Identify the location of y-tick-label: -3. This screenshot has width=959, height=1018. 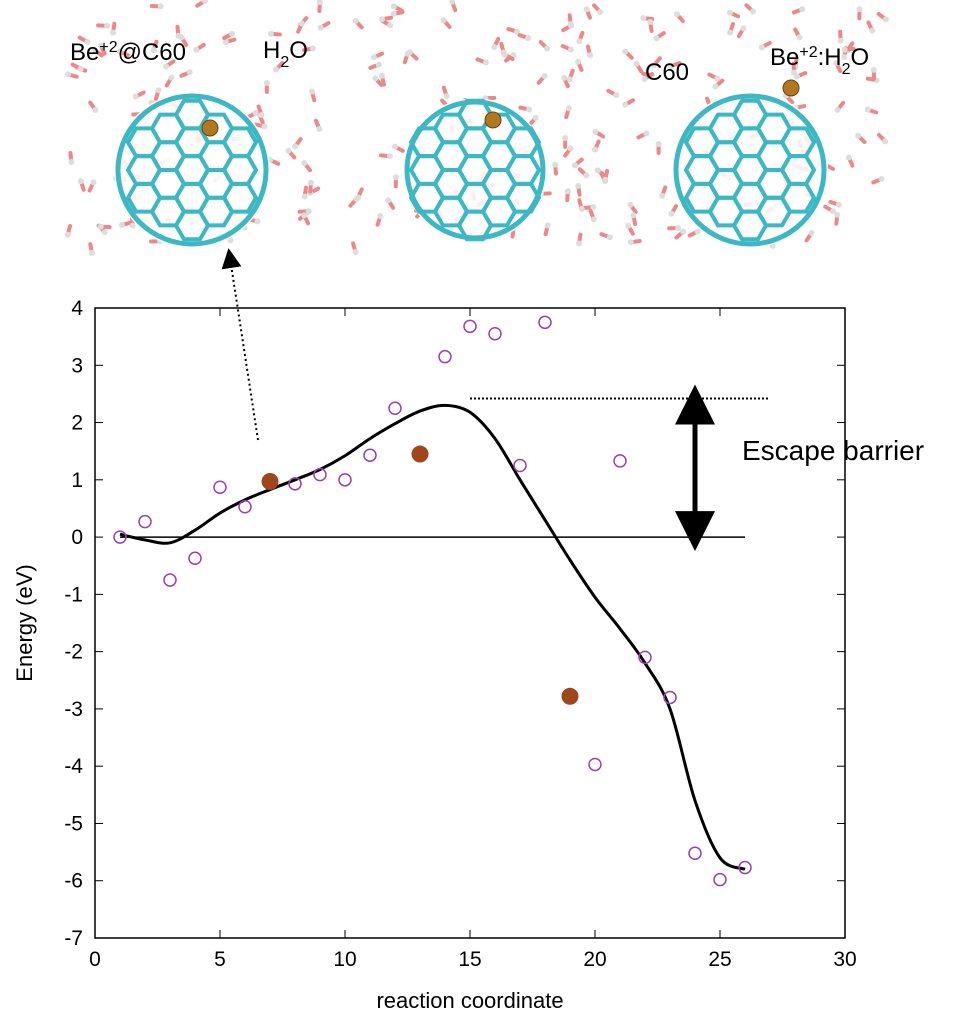
(73, 709).